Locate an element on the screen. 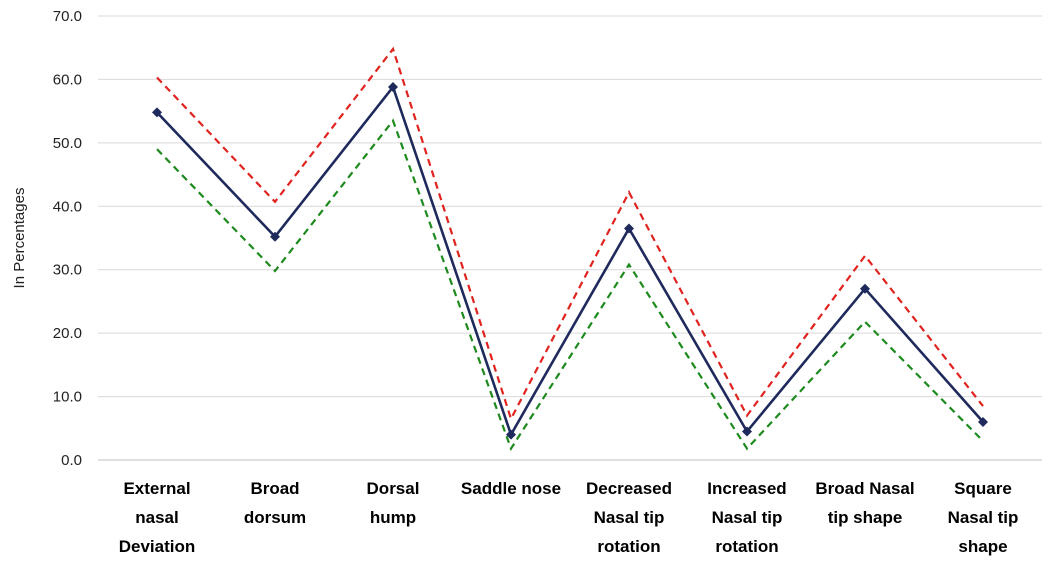 This screenshot has height=567, width=1053. y-tick-label: 20.0 is located at coordinates (67, 333).